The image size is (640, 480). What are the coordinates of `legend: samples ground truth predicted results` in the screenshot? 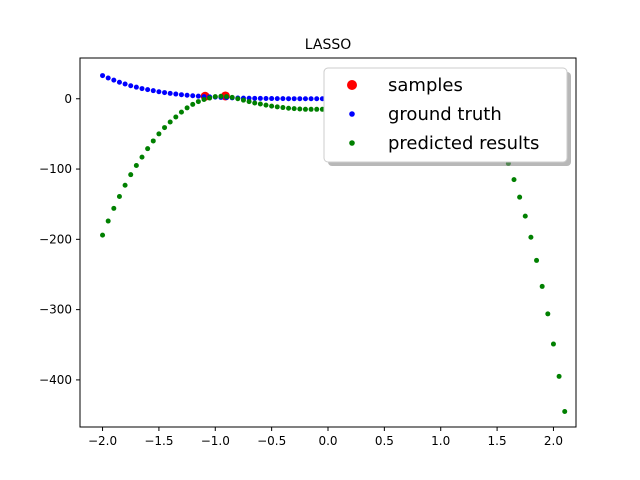 It's located at (447, 116).